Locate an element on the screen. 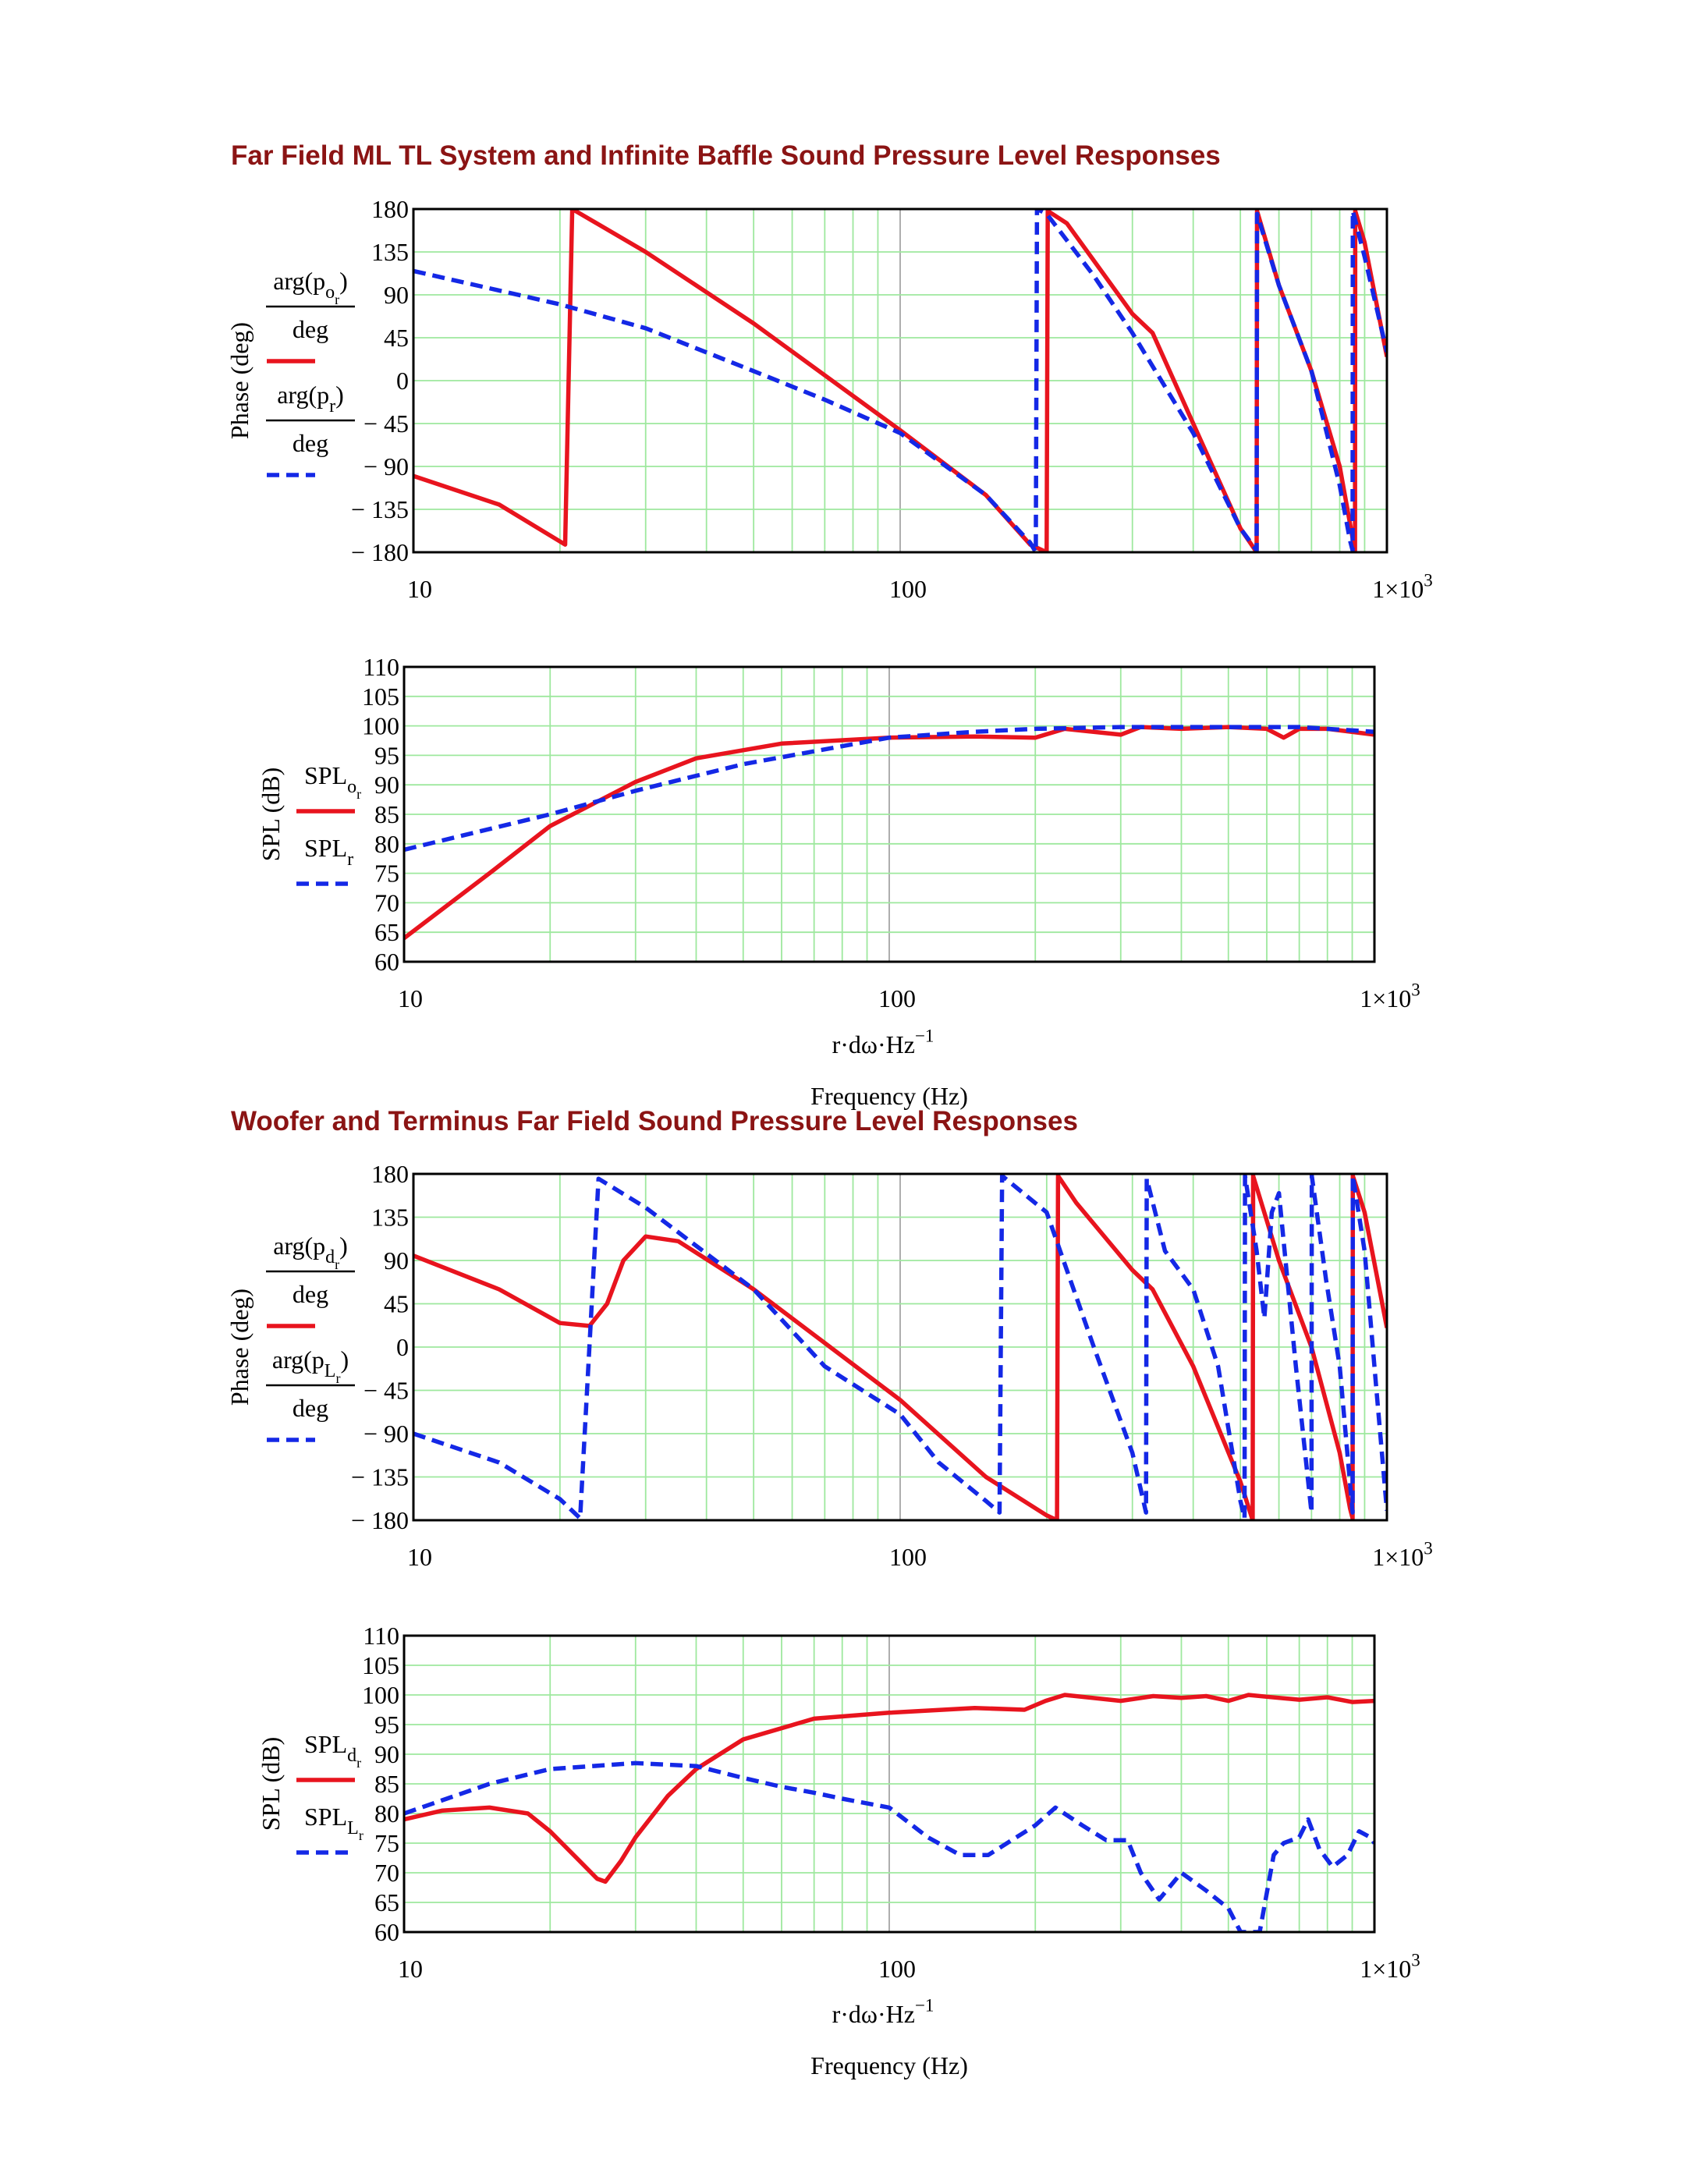 The image size is (1688, 2184). legend: arg(pdr) deg arg(pLr) deg is located at coordinates (310, 1337).